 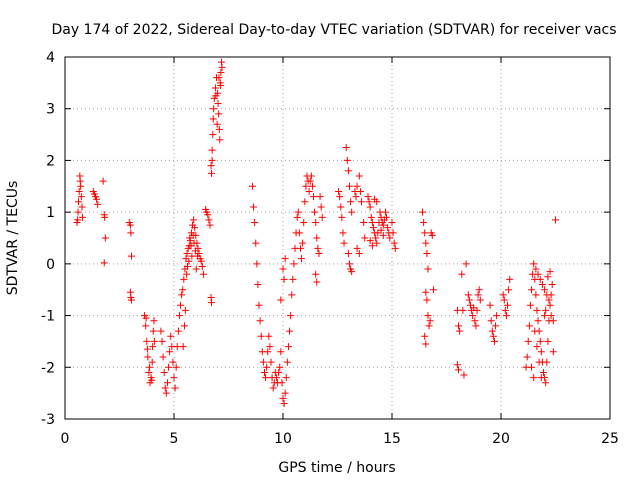 I want to click on y-tick-label: -2, so click(x=48, y=368).